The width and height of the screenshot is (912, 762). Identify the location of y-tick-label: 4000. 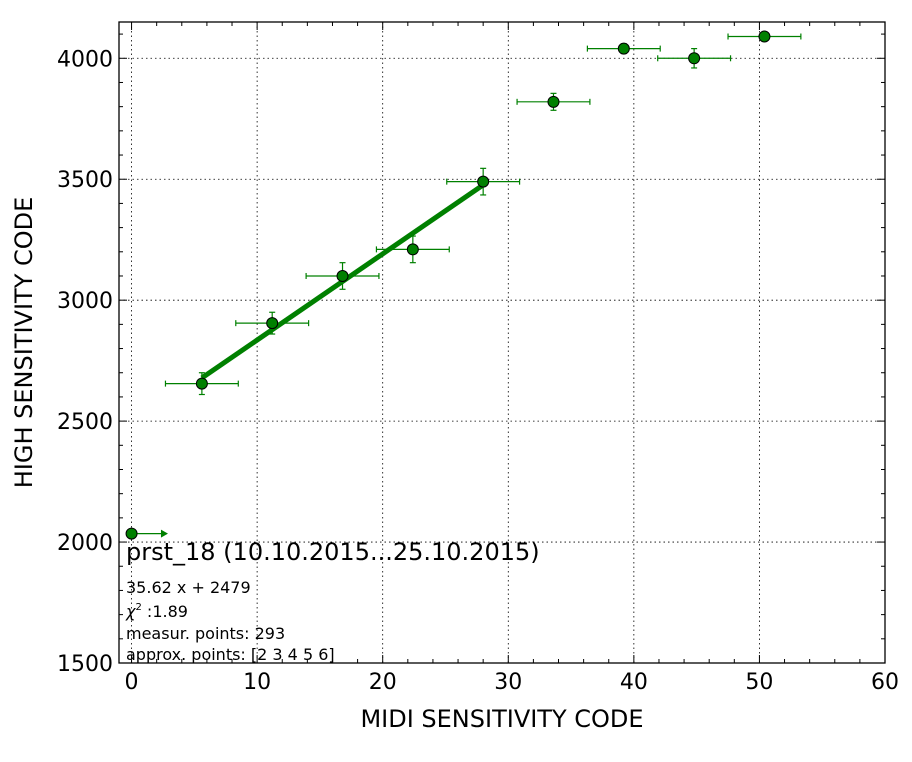
(85, 59).